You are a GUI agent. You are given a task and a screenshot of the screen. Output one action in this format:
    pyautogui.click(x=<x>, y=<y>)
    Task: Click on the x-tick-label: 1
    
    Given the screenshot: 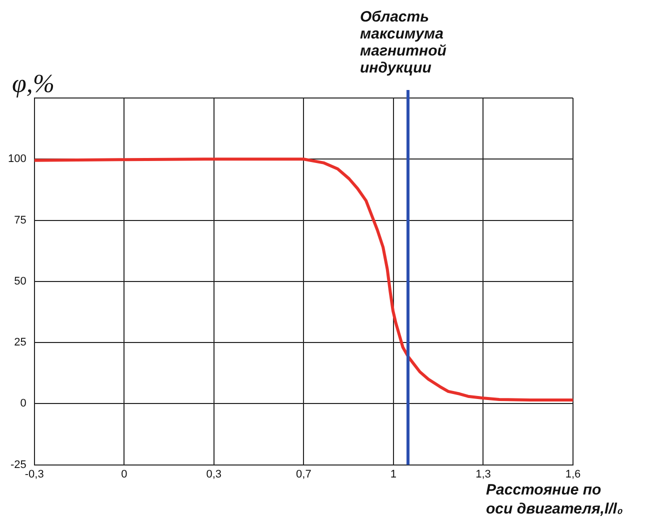 What is the action you would take?
    pyautogui.click(x=393, y=474)
    